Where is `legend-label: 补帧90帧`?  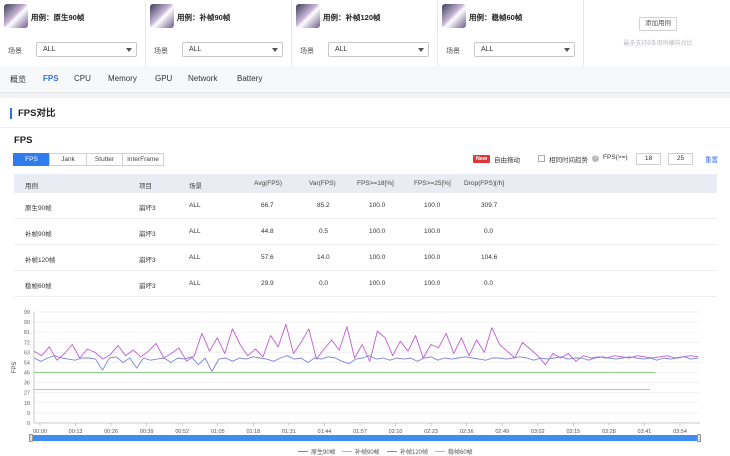
legend-label: 补帧90帧 is located at coordinates (367, 453).